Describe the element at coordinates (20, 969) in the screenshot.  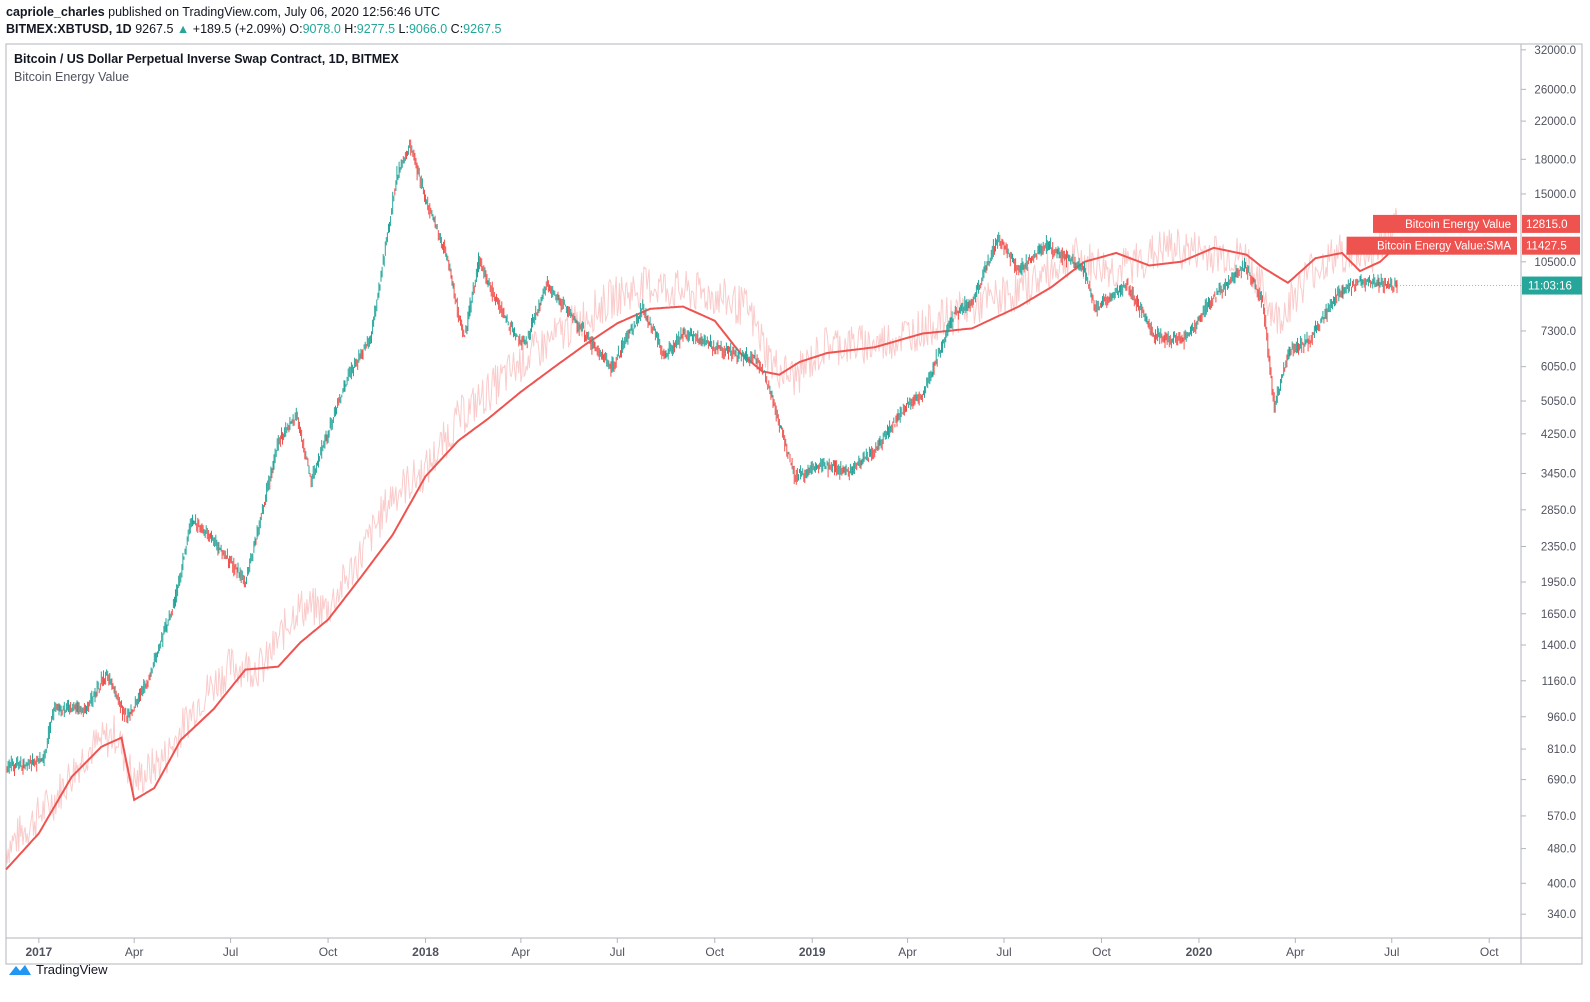
I see `tradingview-logo-icon` at that location.